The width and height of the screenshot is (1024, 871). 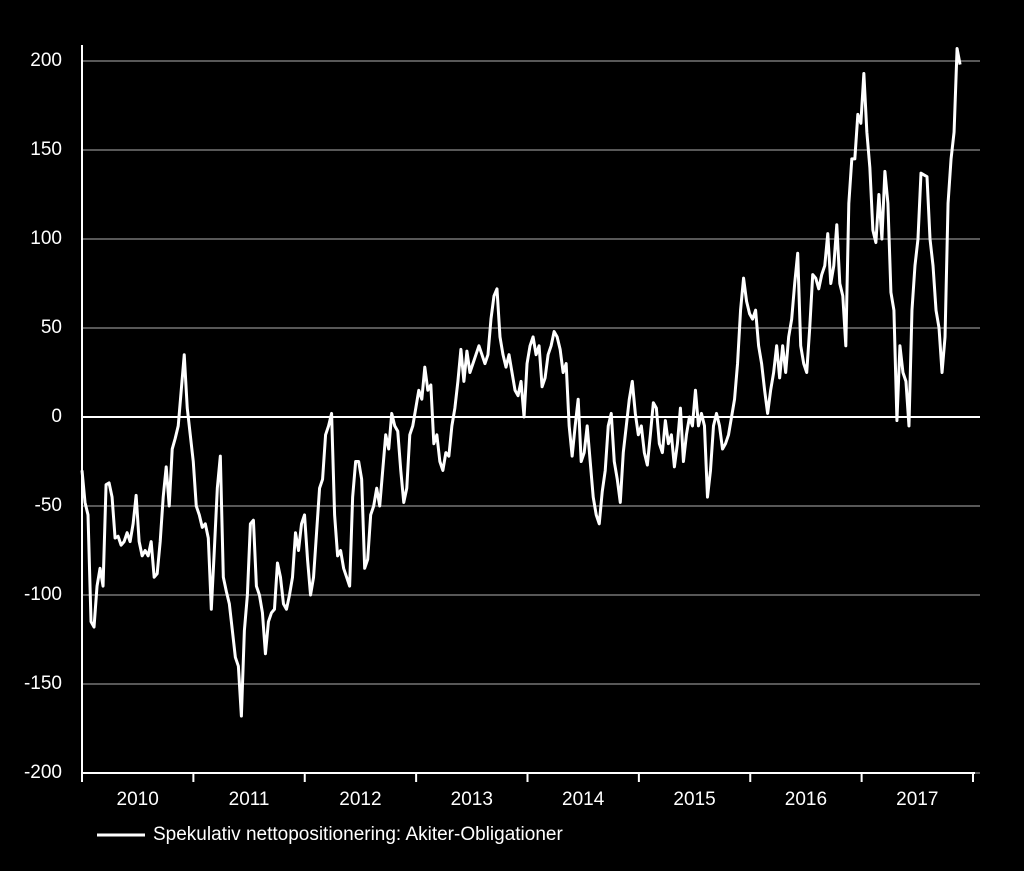 What do you see at coordinates (360, 799) in the screenshot?
I see `x-tick-label: 2012` at bounding box center [360, 799].